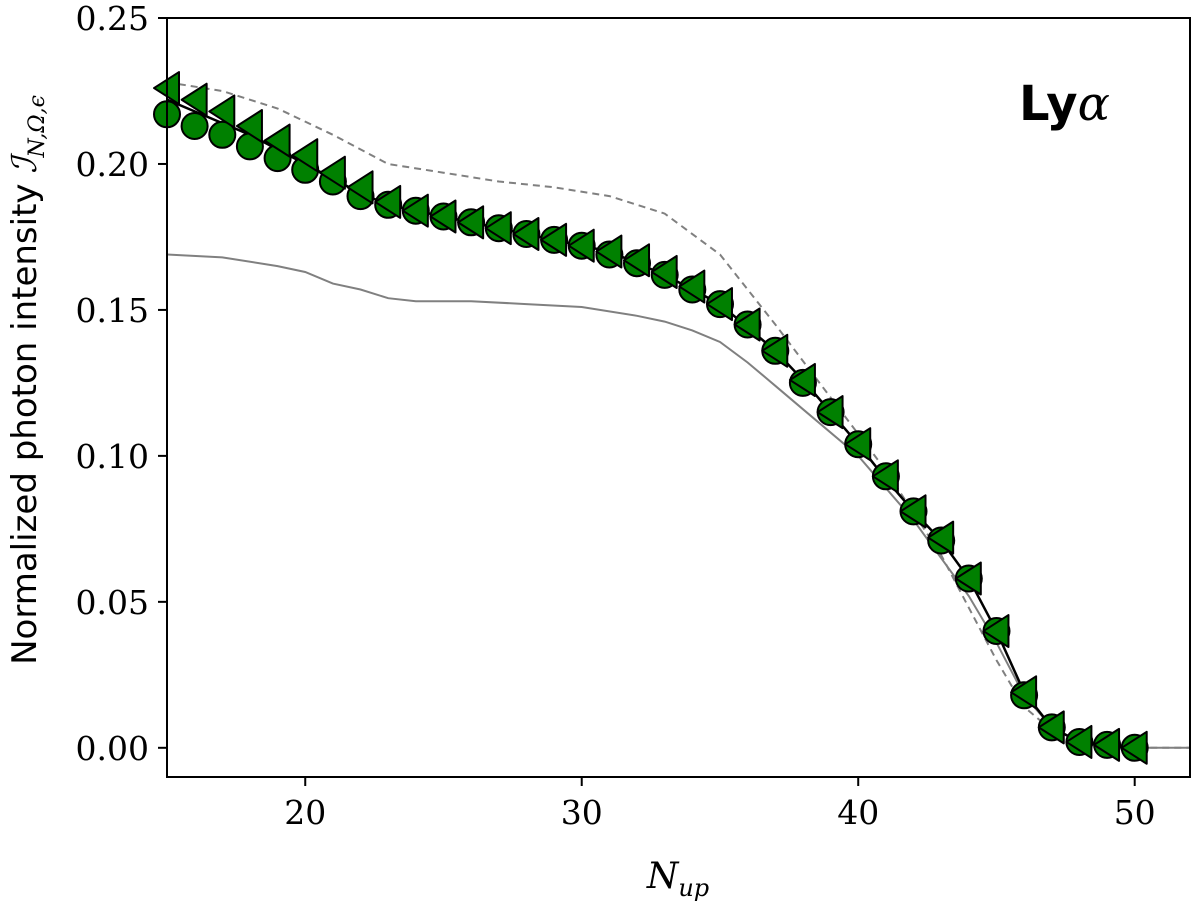 The height and width of the screenshot is (908, 1200). I want to click on y-tick-label: 0.25, so click(112, 19).